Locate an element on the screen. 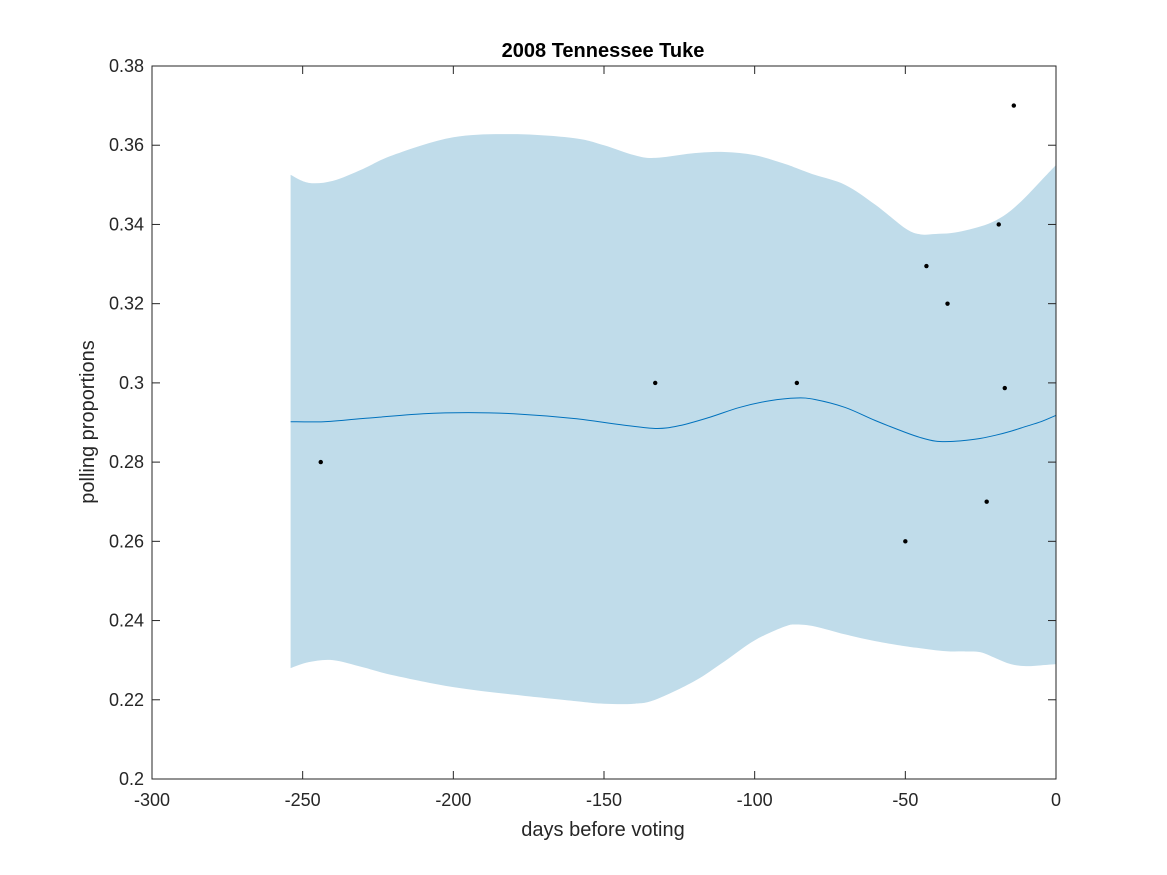 The height and width of the screenshot is (875, 1167). x-tick-label: 0 is located at coordinates (1056, 800).